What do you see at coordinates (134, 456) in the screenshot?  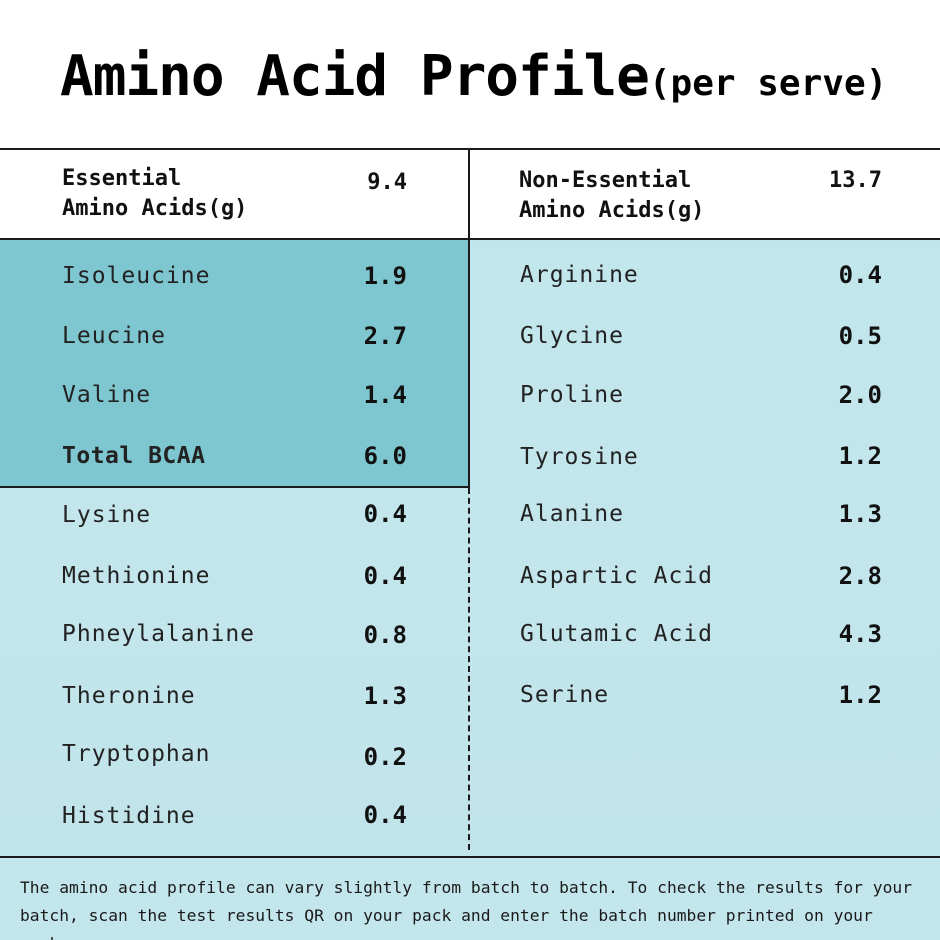 I see `total-bcaa-label: Total BCAA` at bounding box center [134, 456].